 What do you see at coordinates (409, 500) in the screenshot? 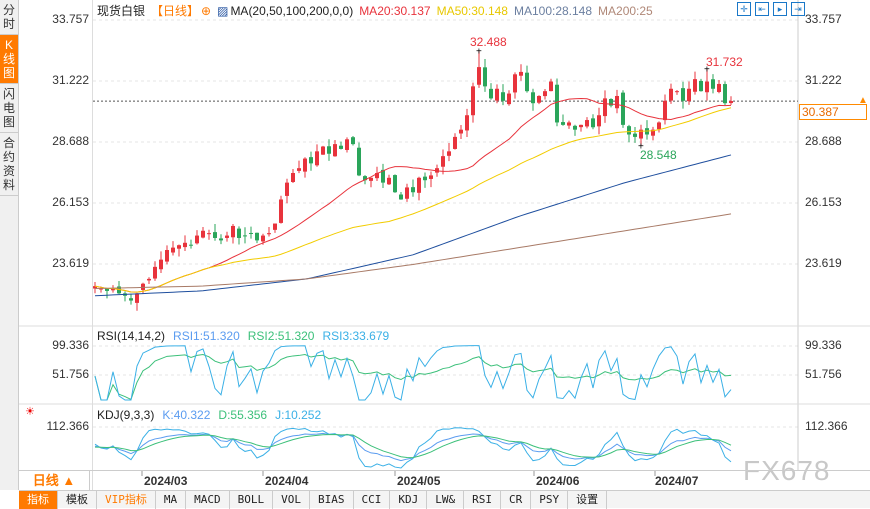
I see `indicator-tab-9: KDJ` at bounding box center [409, 500].